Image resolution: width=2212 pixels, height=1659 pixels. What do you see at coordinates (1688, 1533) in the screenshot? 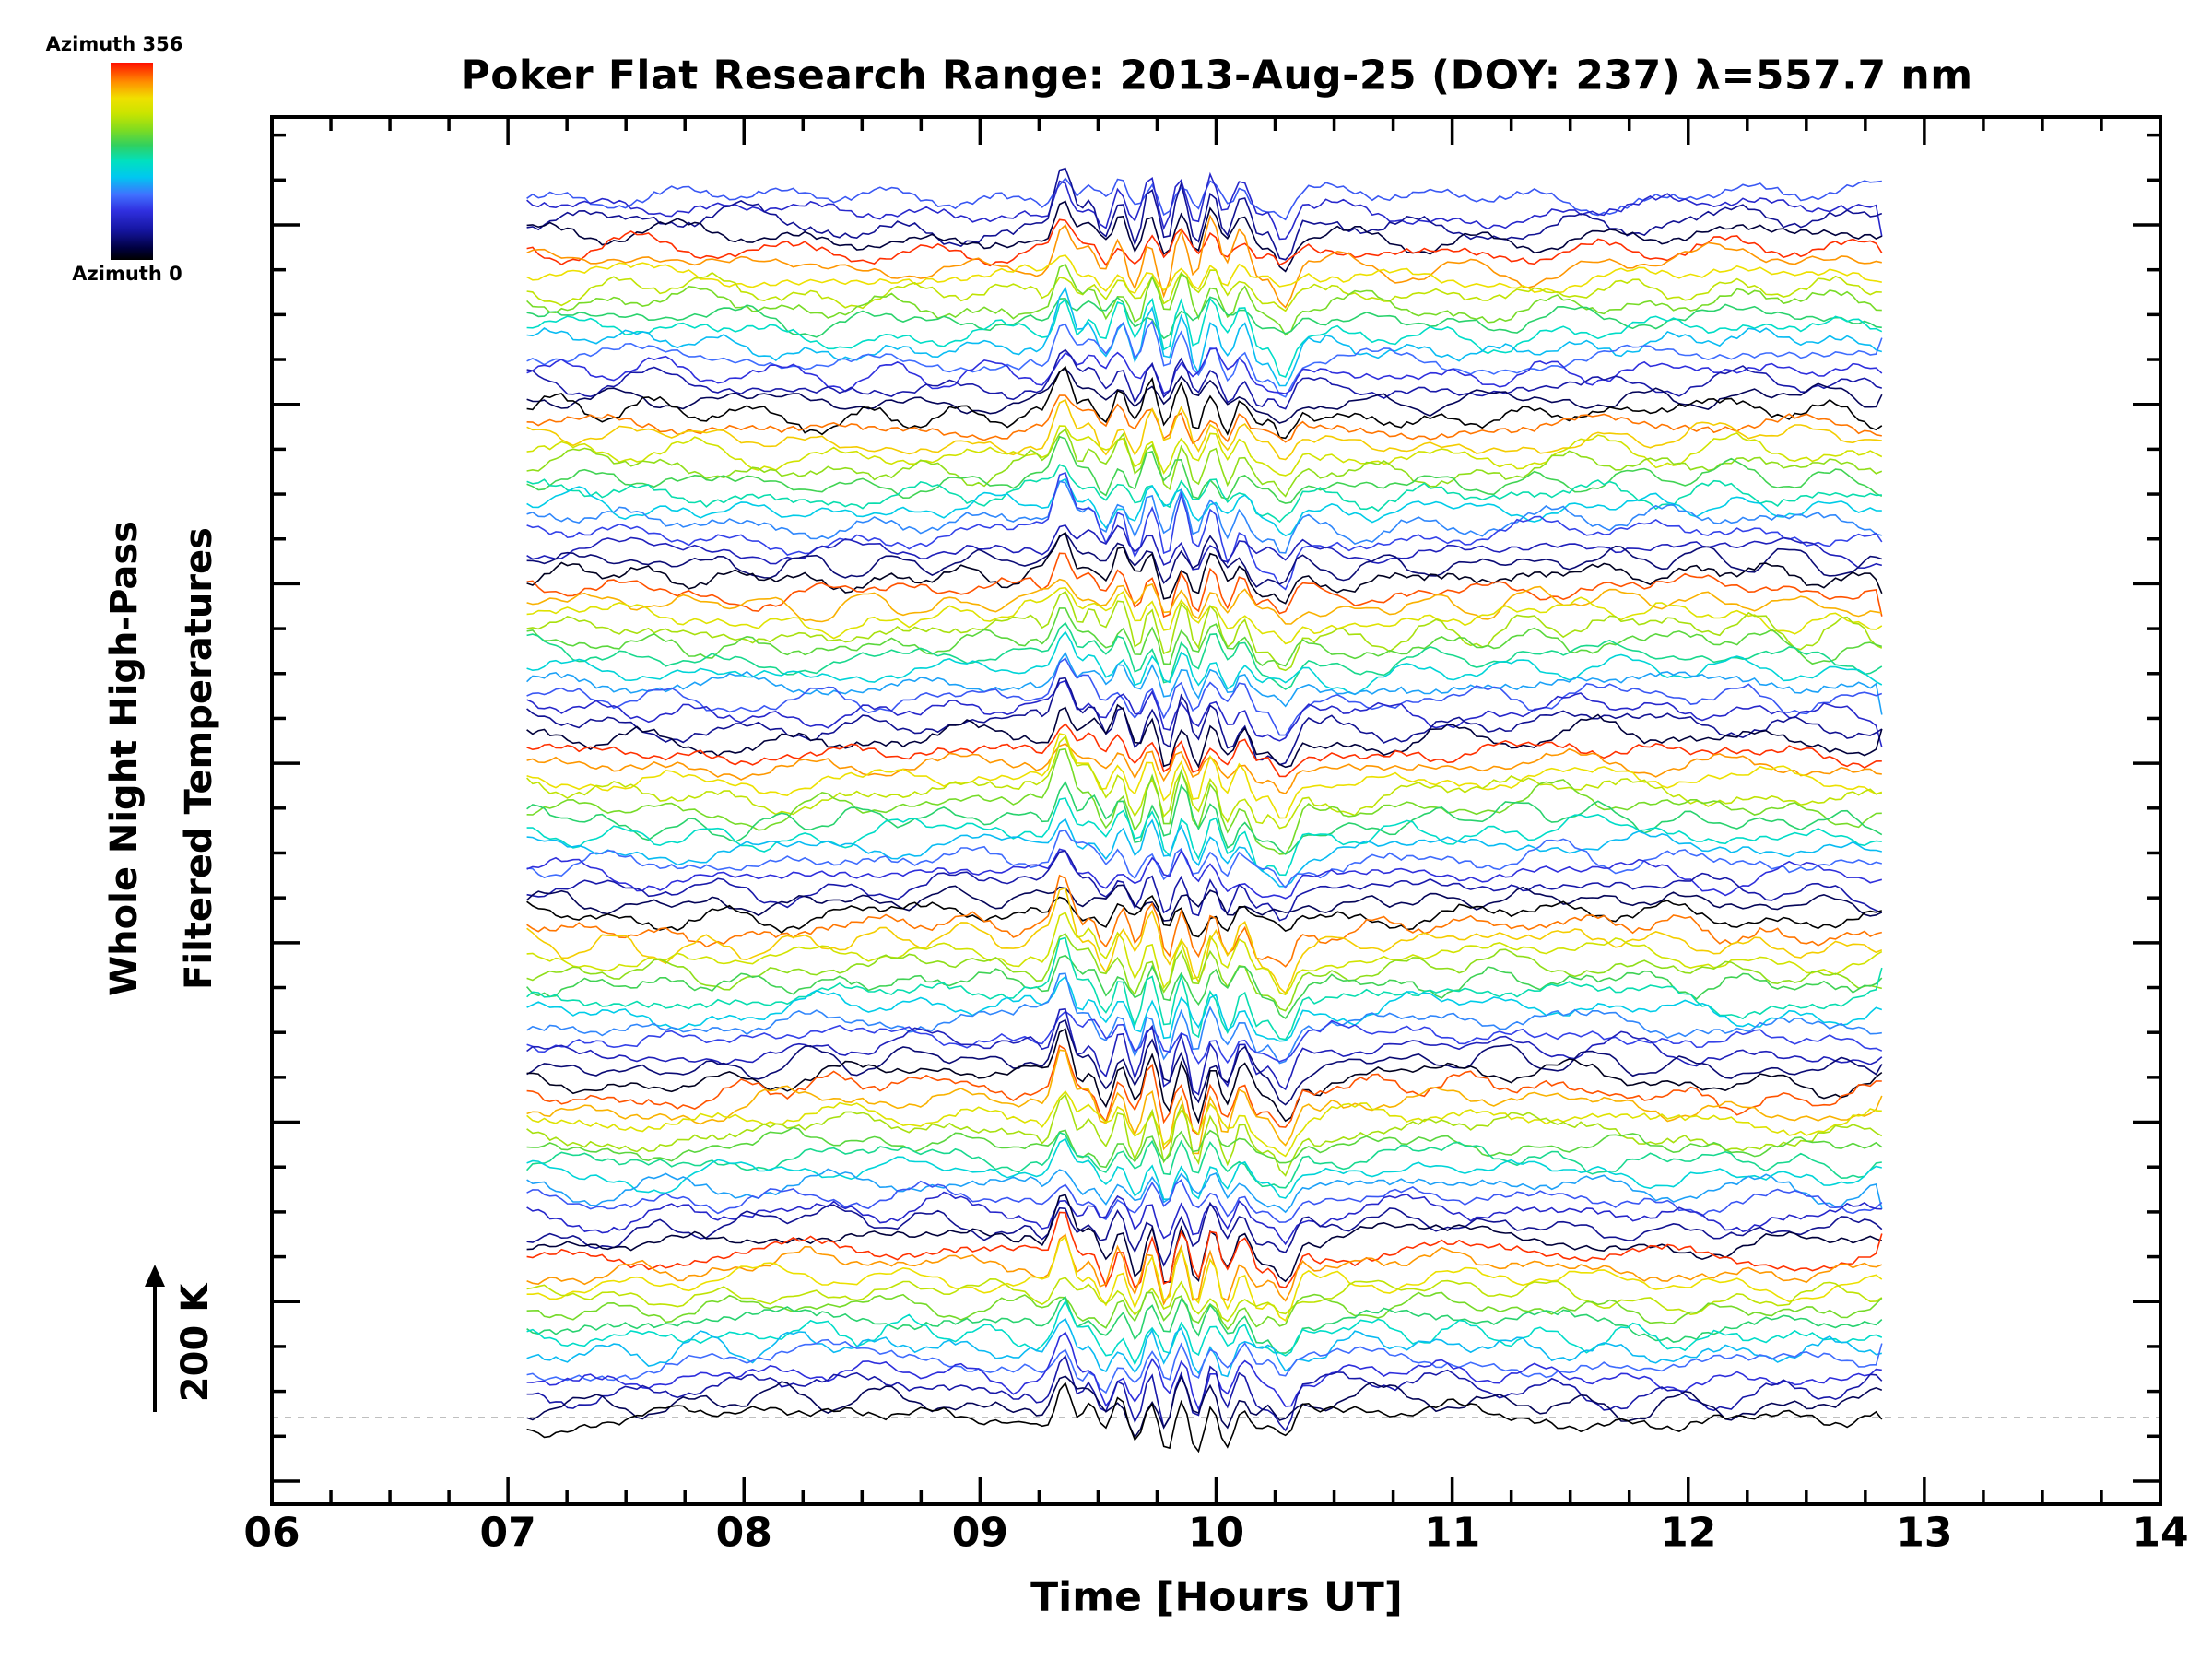
I see `x-tick-label: 12` at bounding box center [1688, 1533].